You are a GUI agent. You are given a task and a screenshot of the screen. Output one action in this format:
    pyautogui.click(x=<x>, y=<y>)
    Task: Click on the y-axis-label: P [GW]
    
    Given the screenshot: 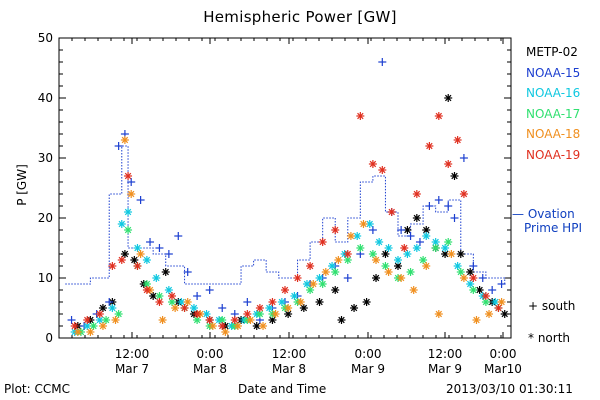 What is the action you would take?
    pyautogui.click(x=22, y=185)
    